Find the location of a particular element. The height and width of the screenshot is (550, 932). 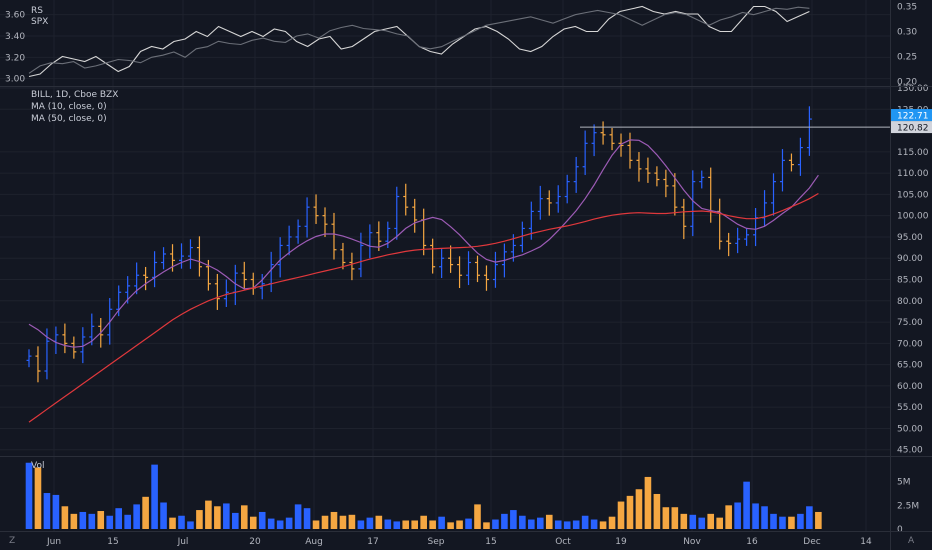

ma50-legend-label: MA (50, close, 0) is located at coordinates (69, 119).